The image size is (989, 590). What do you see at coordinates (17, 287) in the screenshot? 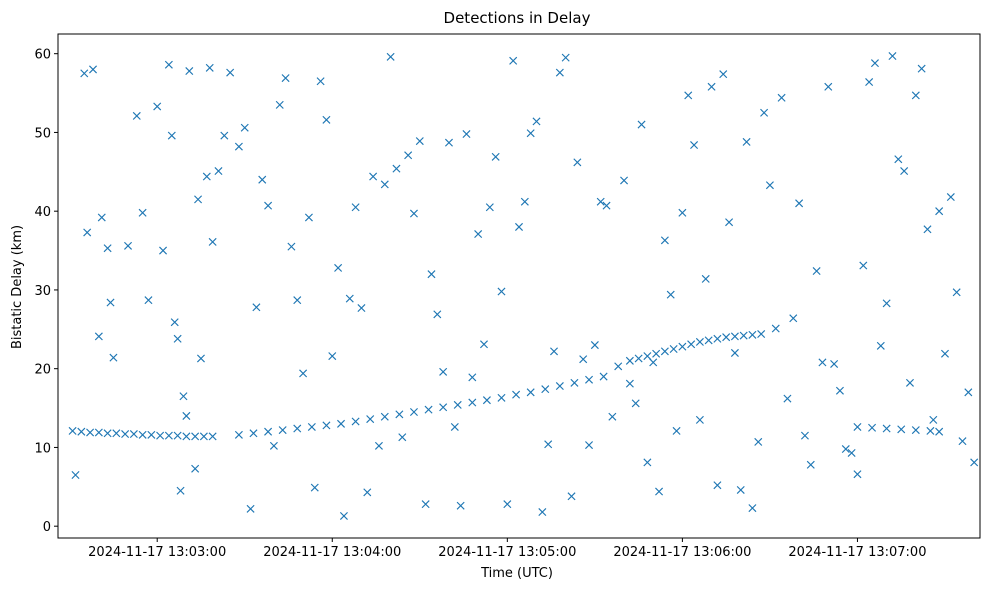
I see `y-axis-label: Bistatic Delay (km)` at bounding box center [17, 287].